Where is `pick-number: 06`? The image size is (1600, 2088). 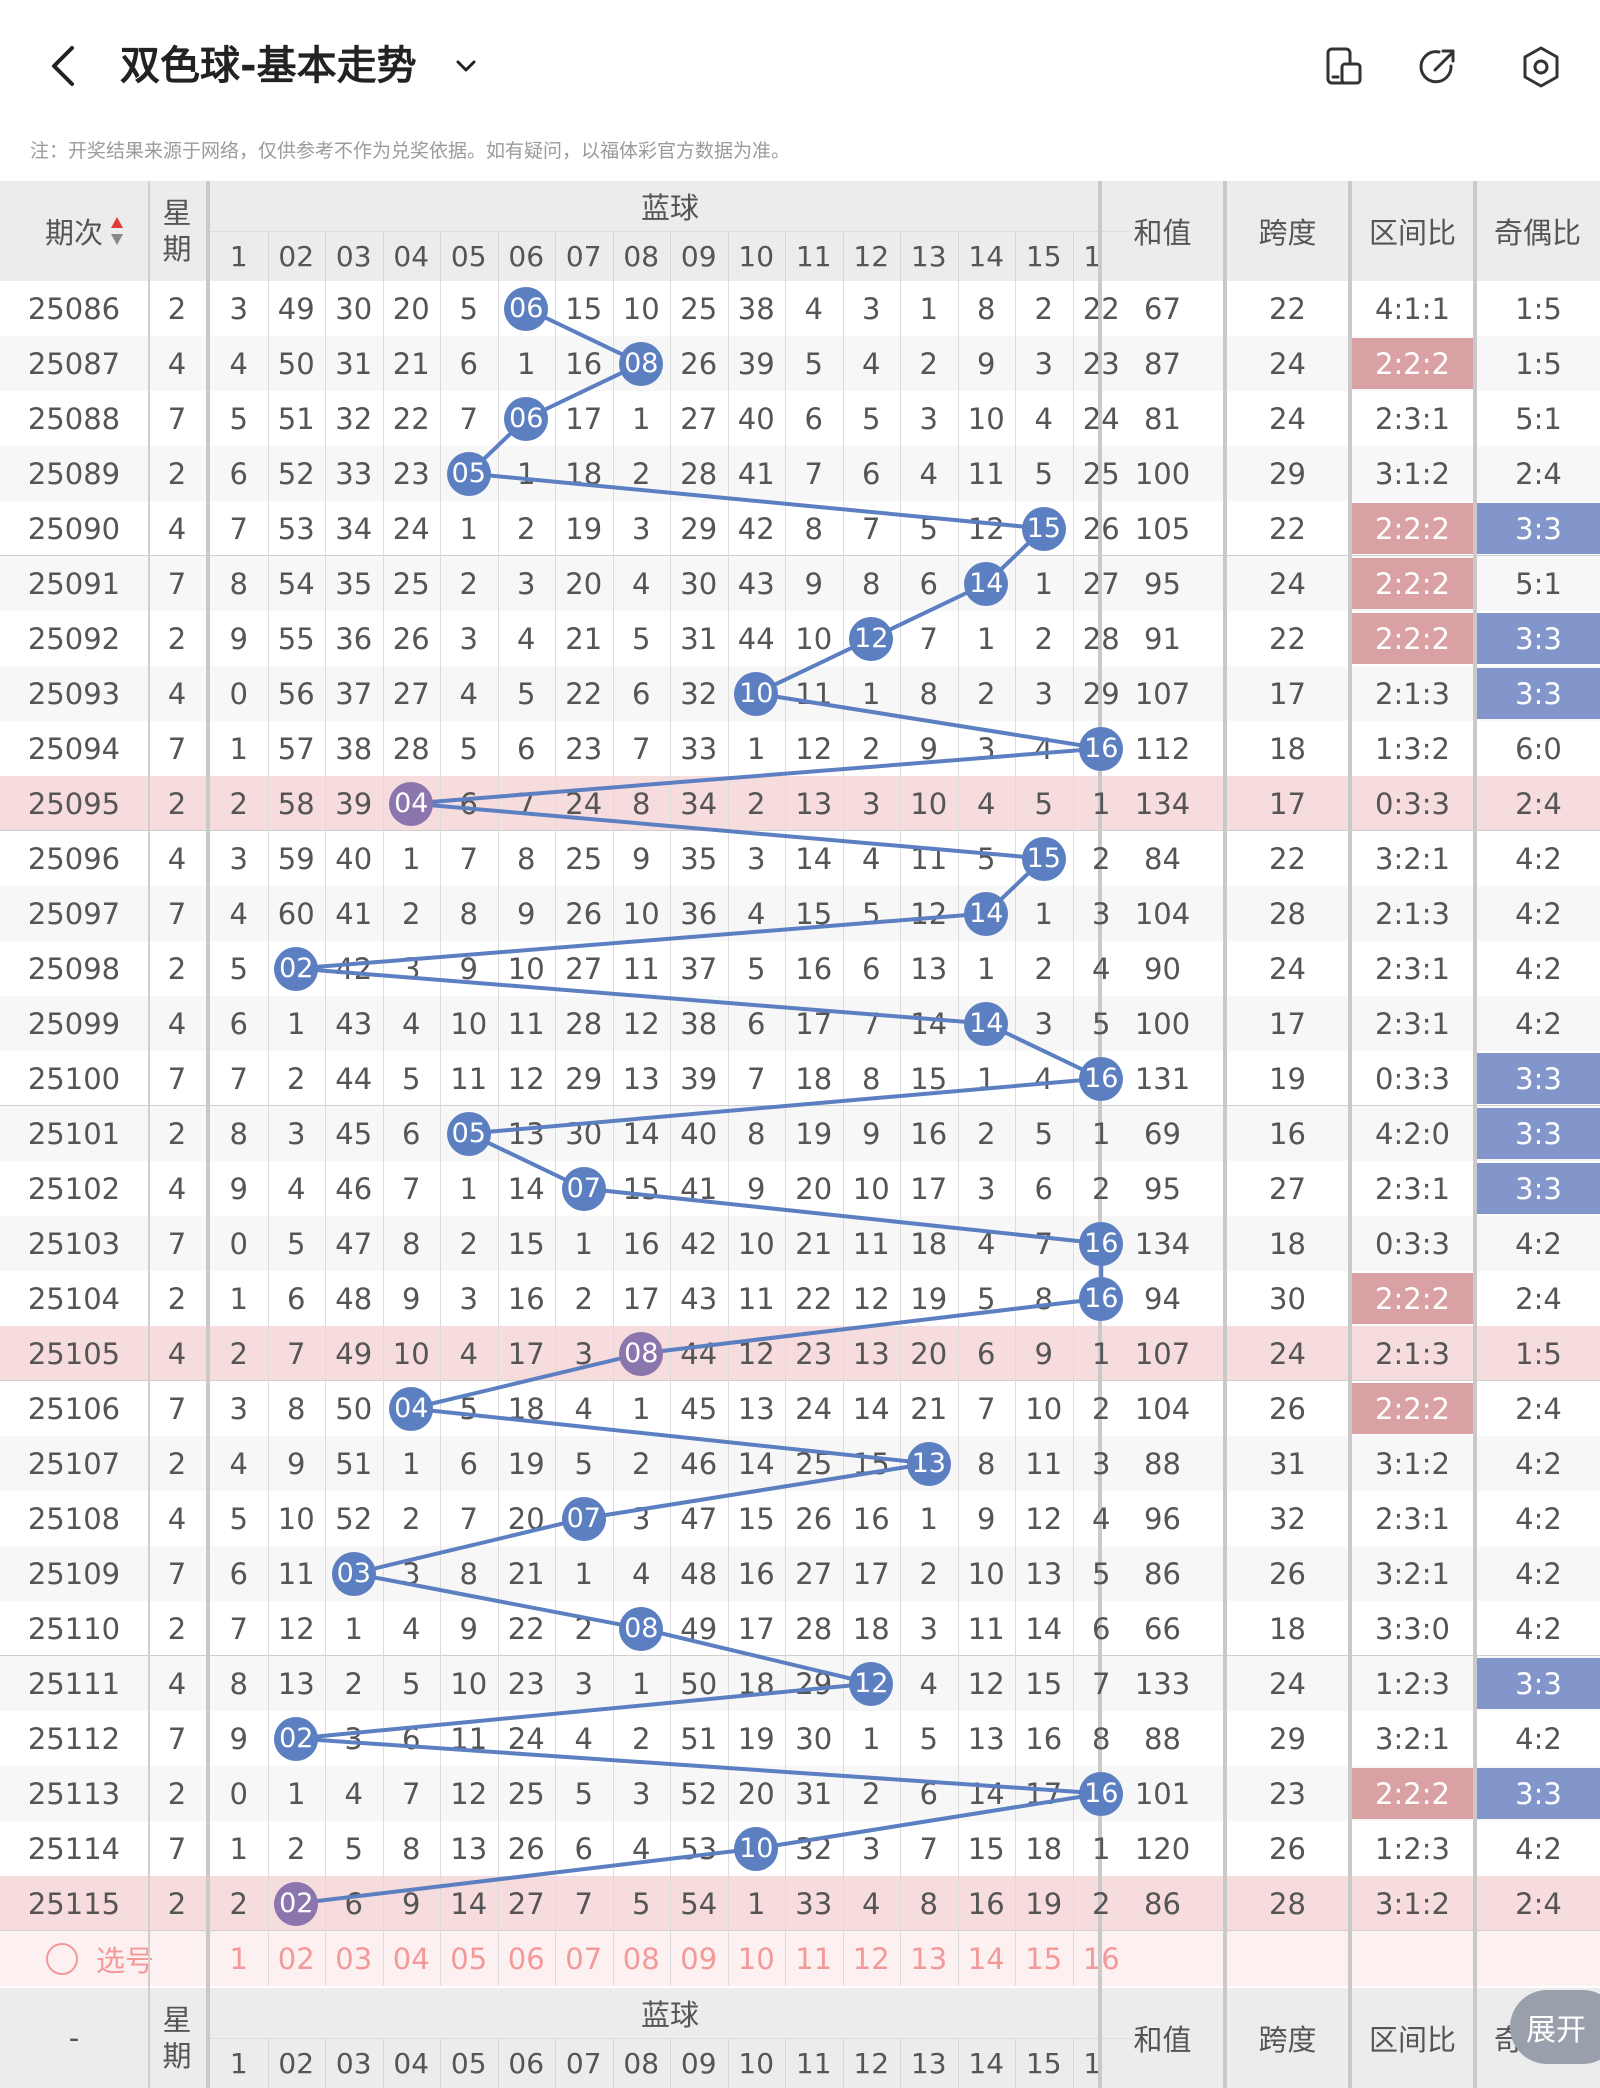
pick-number: 06 is located at coordinates (526, 1958).